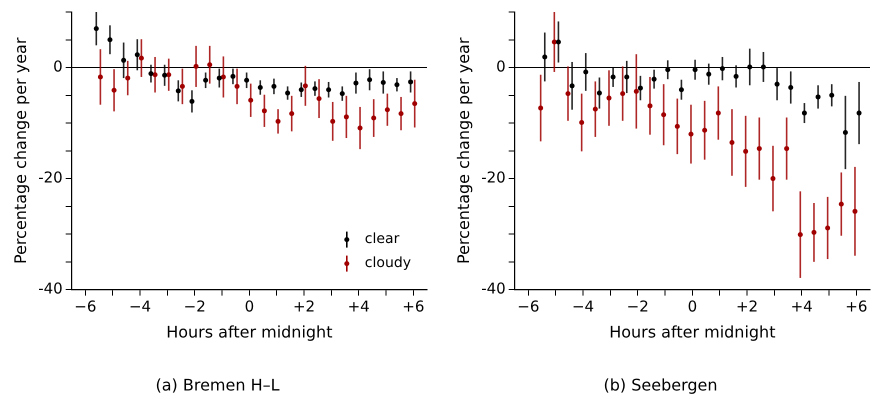 The width and height of the screenshot is (886, 412). What do you see at coordinates (660, 385) in the screenshot?
I see `text: (b) Seebergen` at bounding box center [660, 385].